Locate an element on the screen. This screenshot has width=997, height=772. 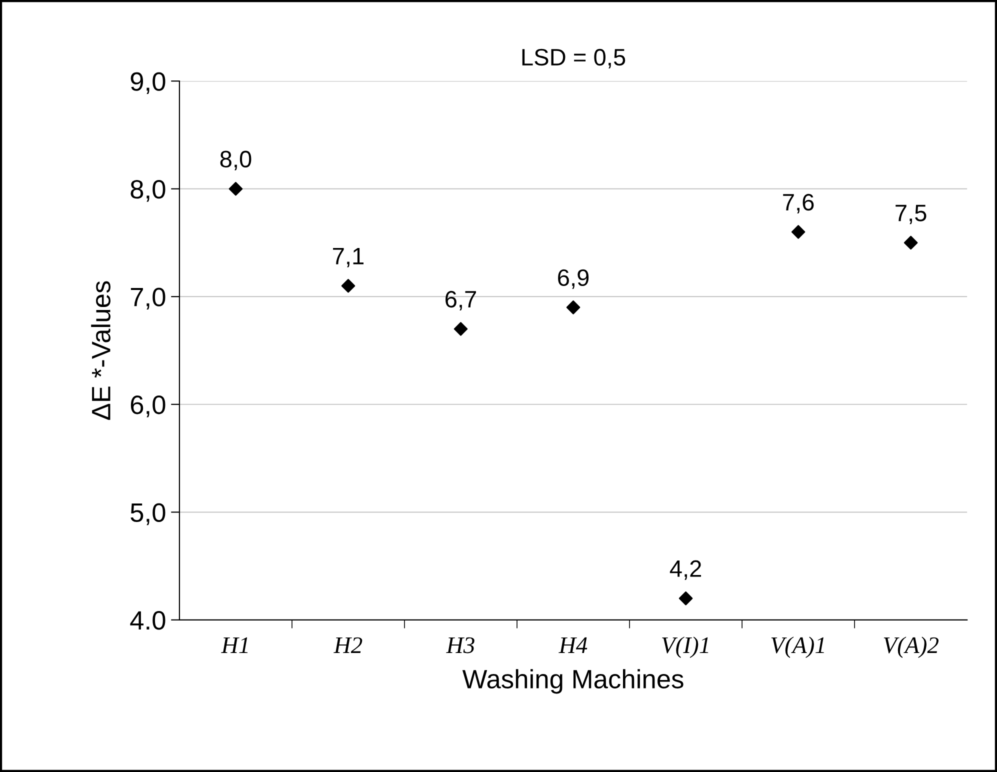
y-tick-label: 7,0 is located at coordinates (148, 299).